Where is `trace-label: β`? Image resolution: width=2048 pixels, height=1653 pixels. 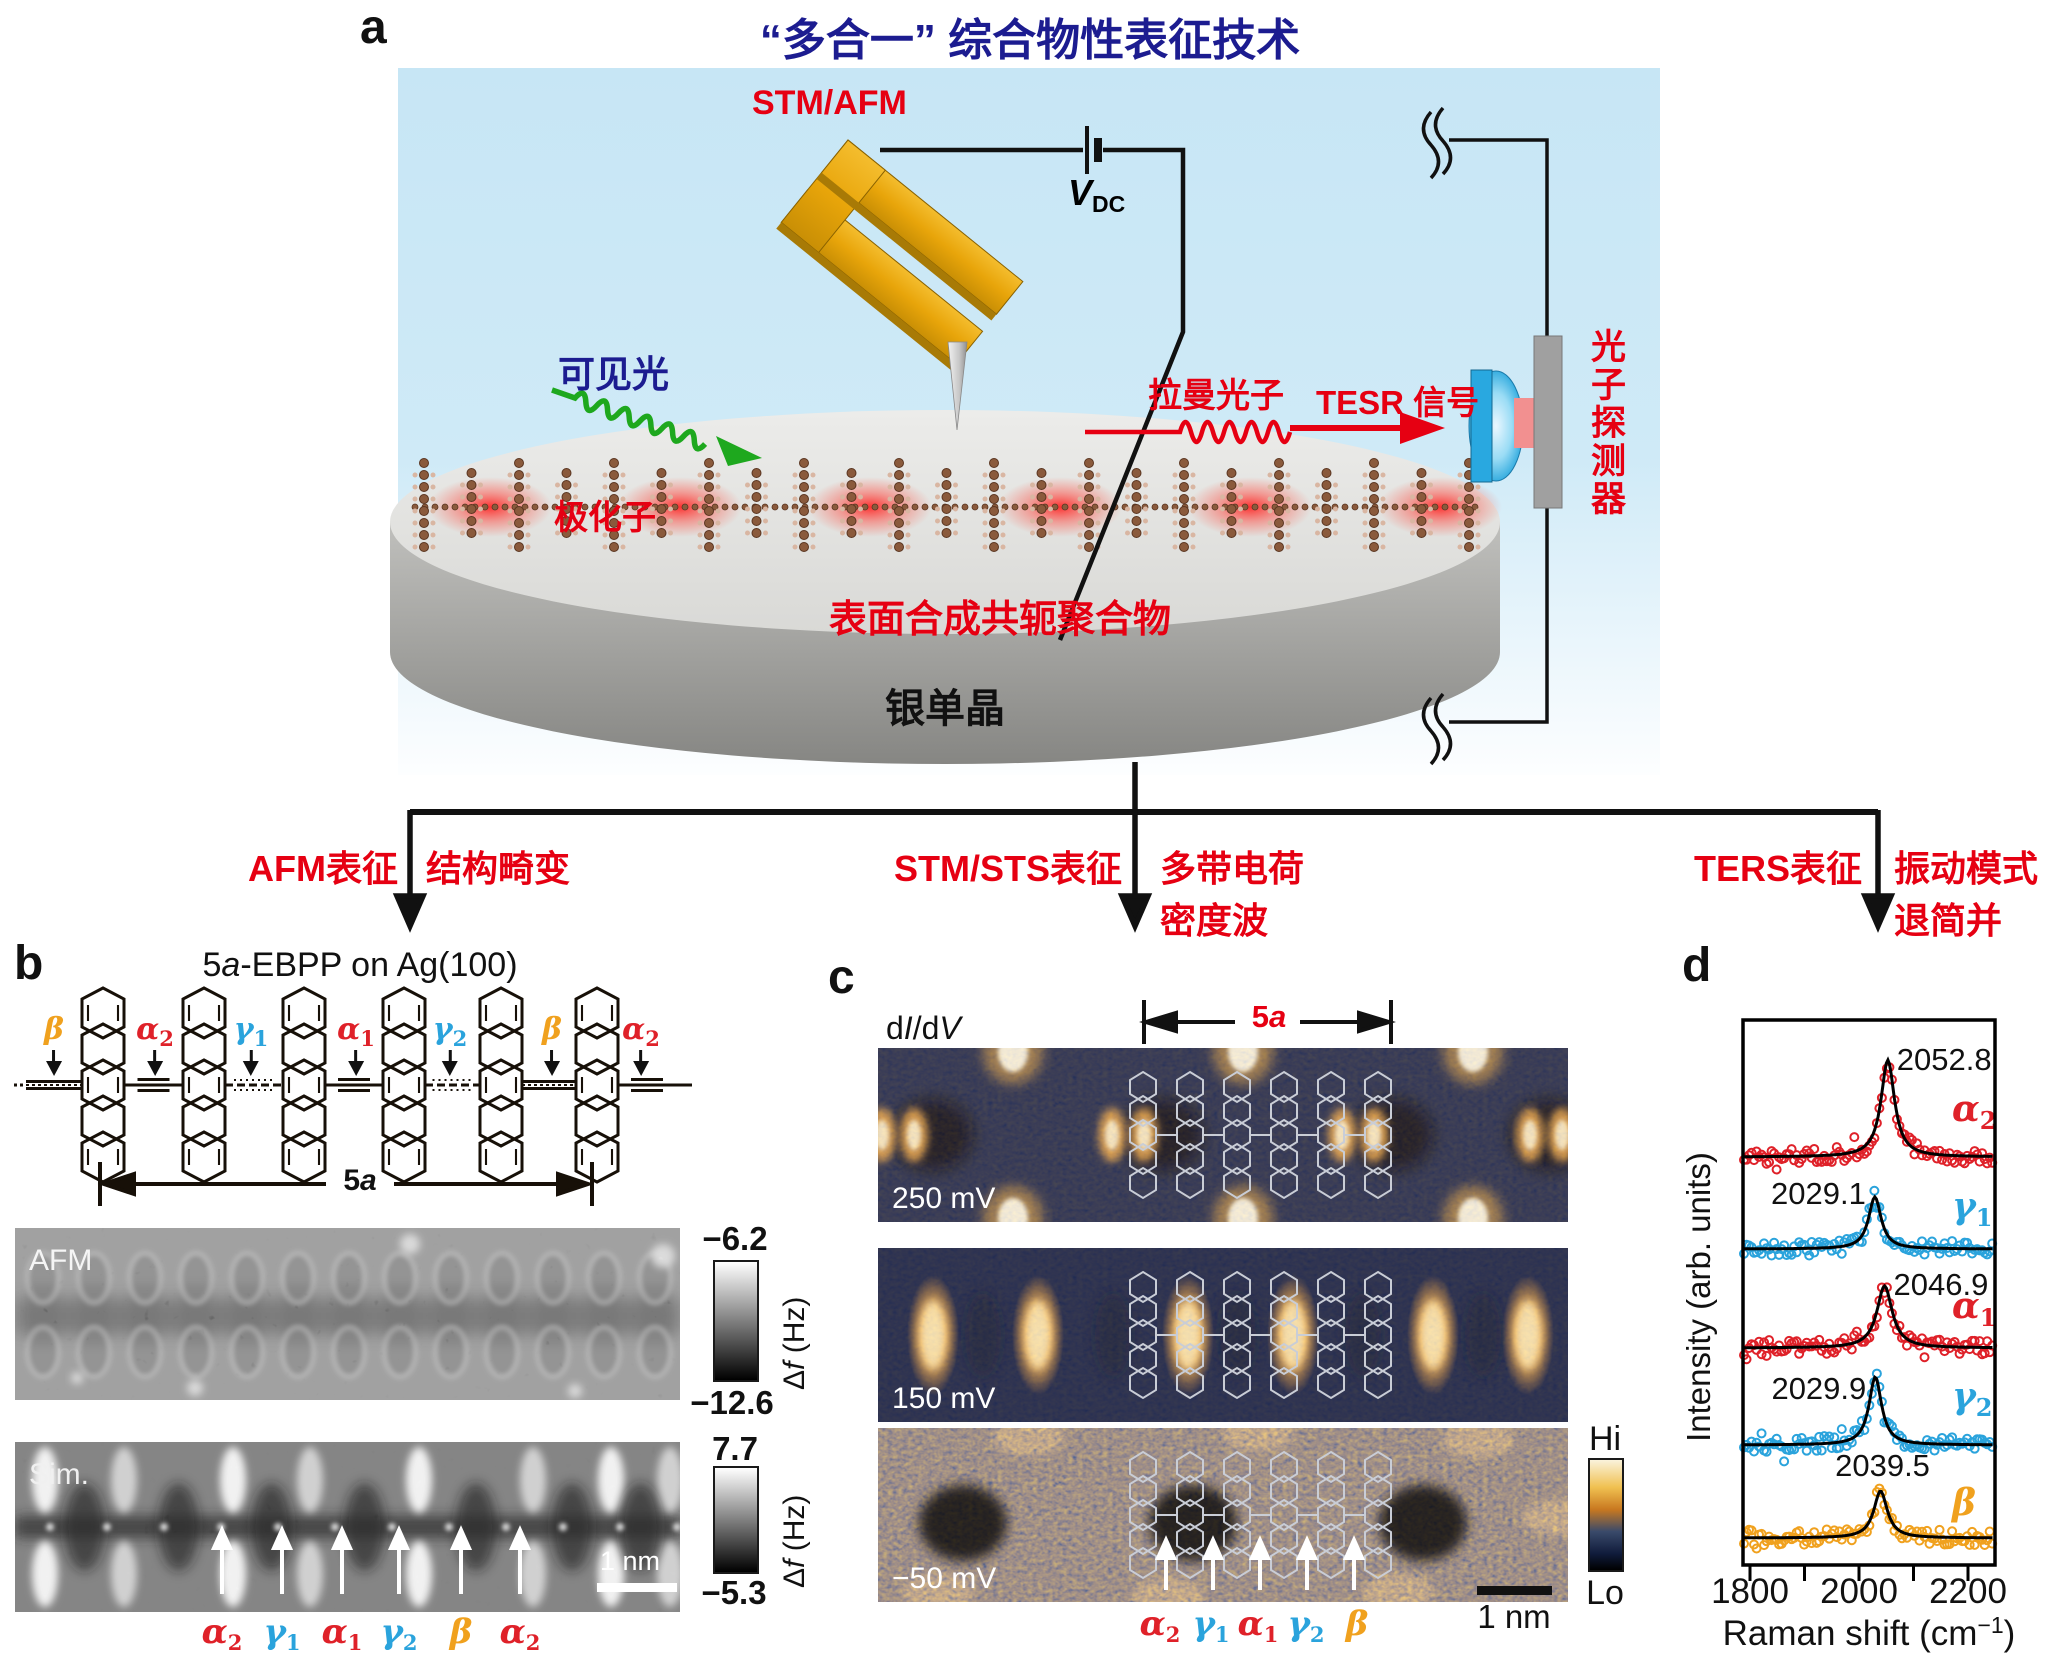
trace-label: β is located at coordinates (1963, 1503).